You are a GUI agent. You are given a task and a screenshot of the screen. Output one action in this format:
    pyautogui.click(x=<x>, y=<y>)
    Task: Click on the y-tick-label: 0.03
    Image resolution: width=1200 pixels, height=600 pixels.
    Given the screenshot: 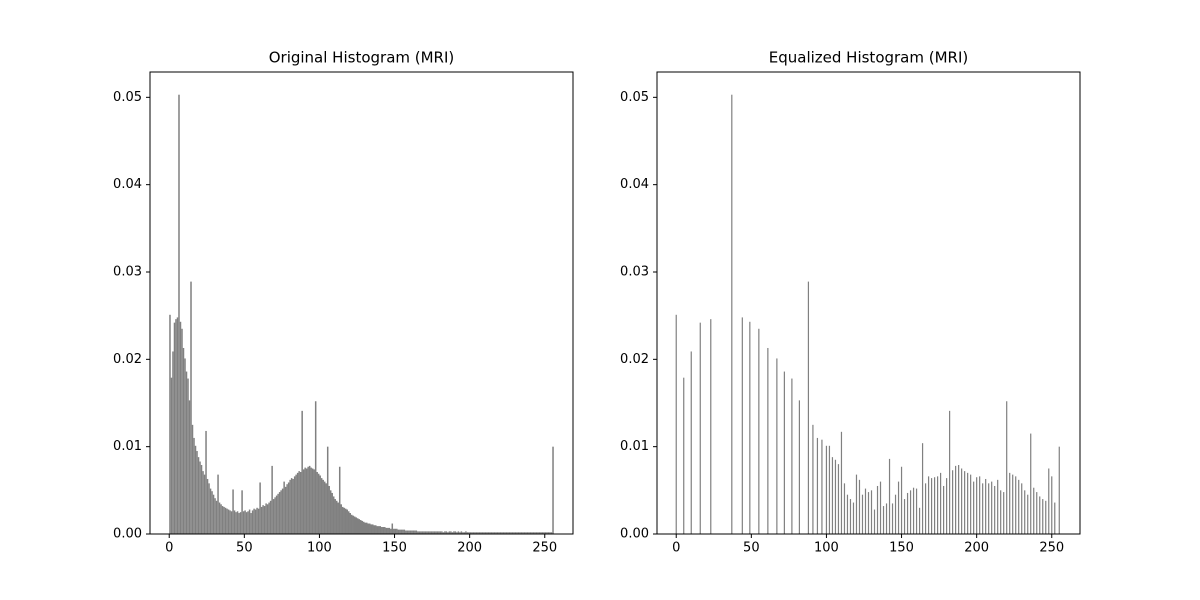 What is the action you would take?
    pyautogui.click(x=127, y=271)
    